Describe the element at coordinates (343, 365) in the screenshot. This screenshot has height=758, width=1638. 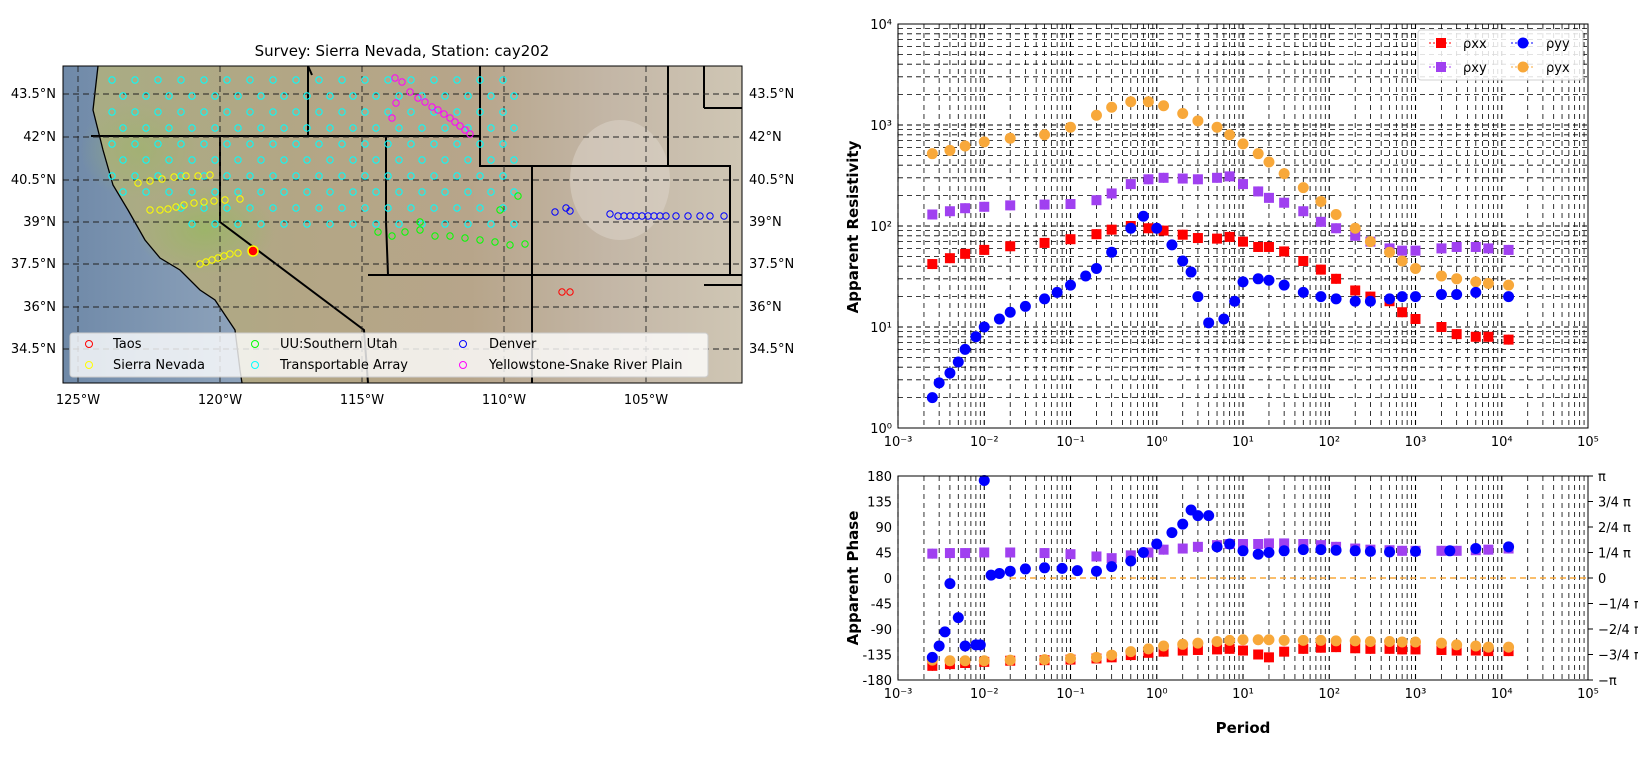
I see `legend-label: Transportable Array` at that location.